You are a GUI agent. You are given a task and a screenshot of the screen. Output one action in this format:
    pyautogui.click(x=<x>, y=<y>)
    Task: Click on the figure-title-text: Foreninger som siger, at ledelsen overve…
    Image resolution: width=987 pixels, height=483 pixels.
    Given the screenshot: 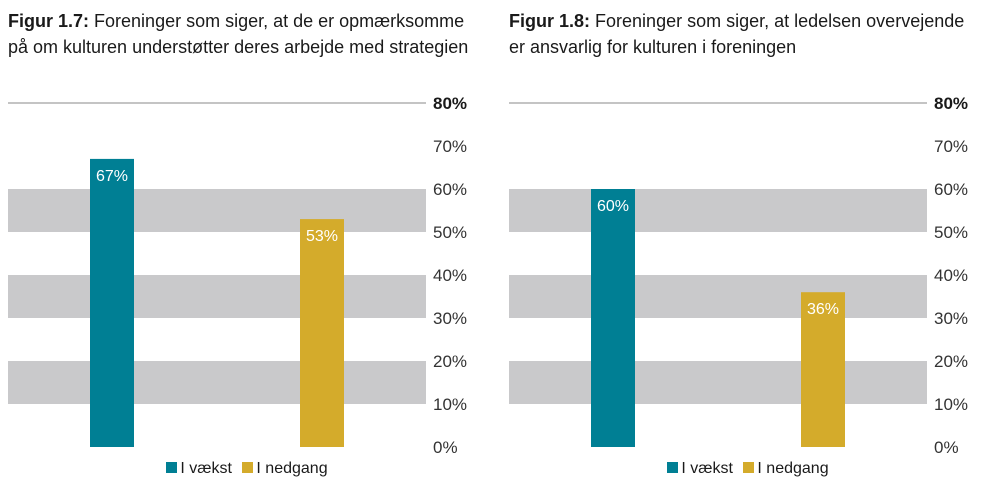 What is the action you would take?
    pyautogui.click(x=737, y=34)
    